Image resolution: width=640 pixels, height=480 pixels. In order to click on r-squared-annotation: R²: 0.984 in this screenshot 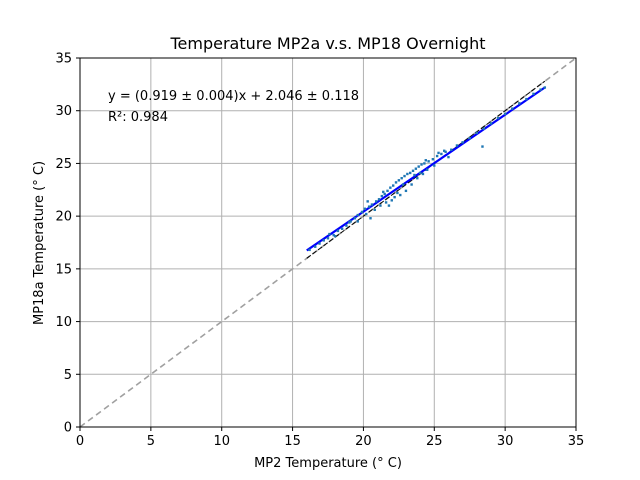, I will do `click(138, 117)`.